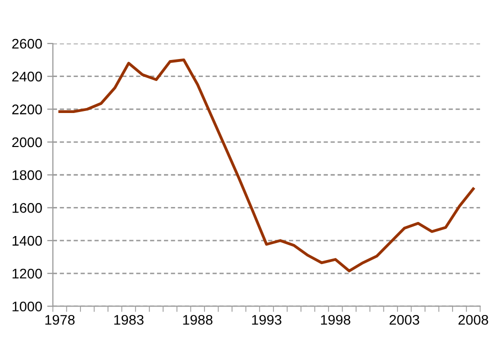 The image size is (494, 348). I want to click on y-tick-label: 2000, so click(27, 142).